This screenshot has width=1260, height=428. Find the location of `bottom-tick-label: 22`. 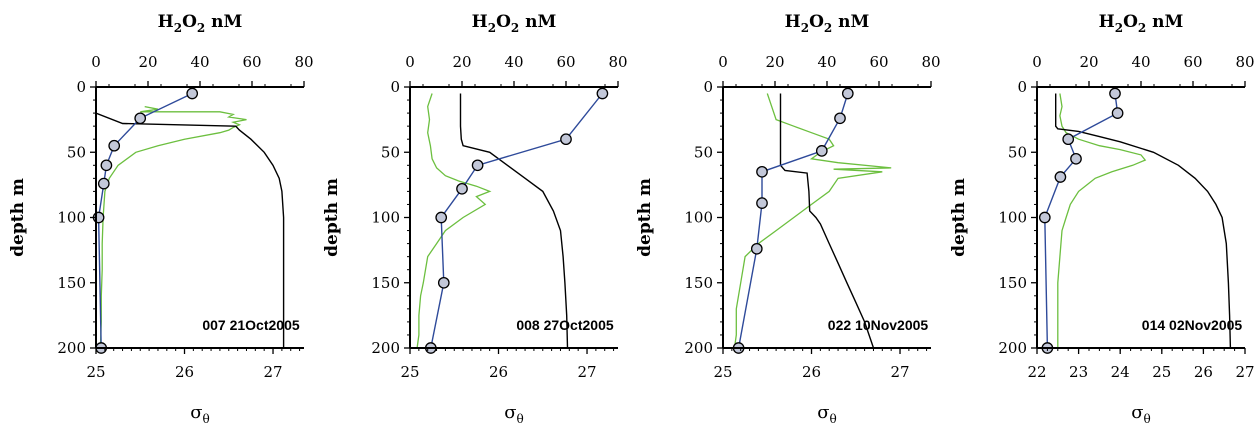

bottom-tick-label: 22 is located at coordinates (1036, 372).